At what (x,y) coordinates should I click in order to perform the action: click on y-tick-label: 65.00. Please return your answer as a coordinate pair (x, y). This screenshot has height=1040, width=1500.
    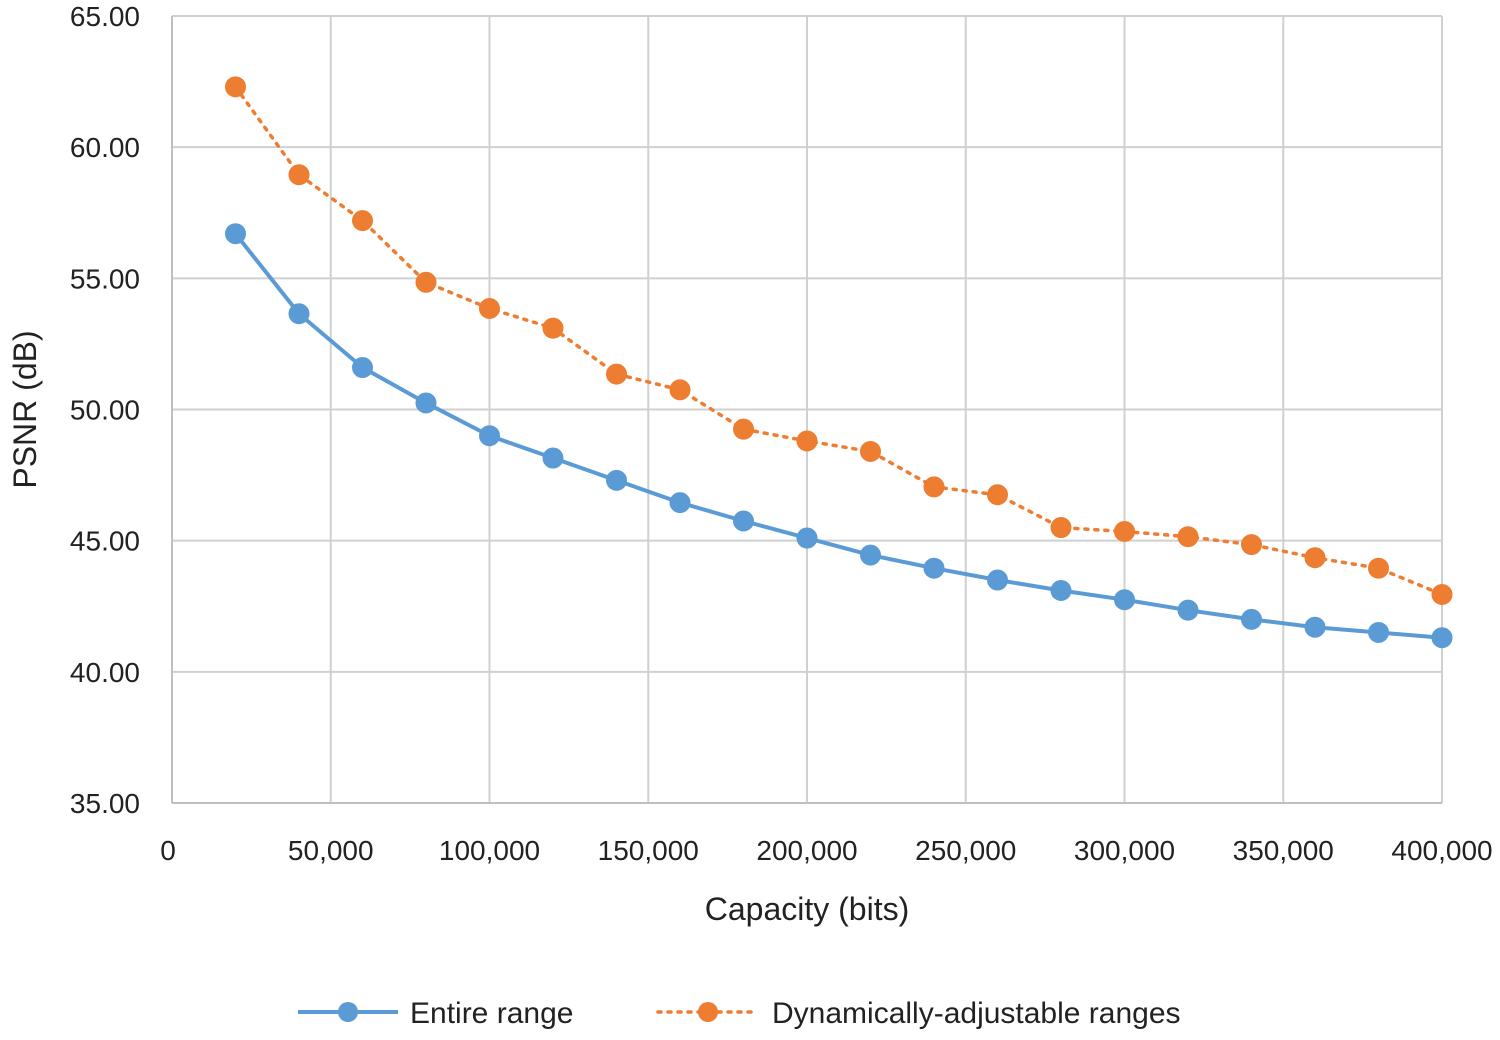
    Looking at the image, I should click on (105, 16).